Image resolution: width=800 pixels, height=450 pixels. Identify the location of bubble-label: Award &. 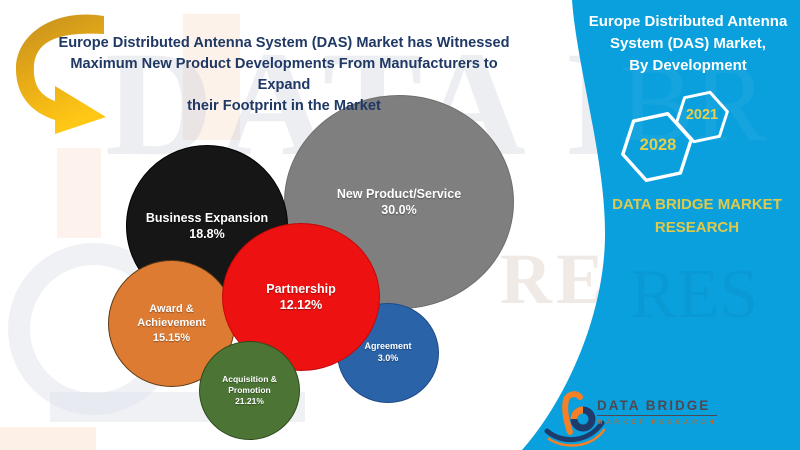
(171, 309).